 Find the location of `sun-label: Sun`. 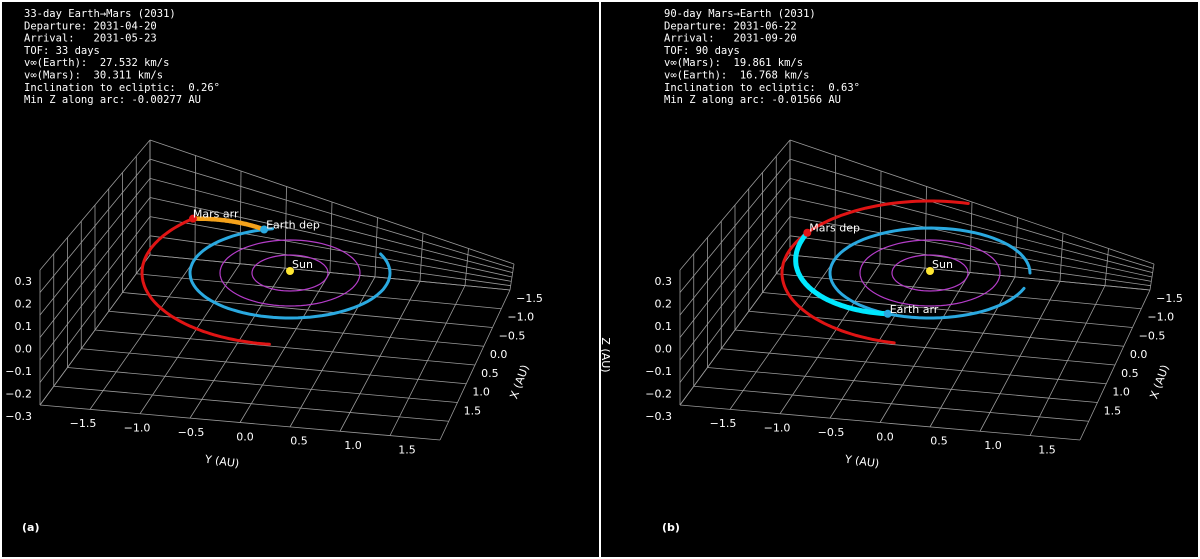

sun-label: Sun is located at coordinates (942, 264).